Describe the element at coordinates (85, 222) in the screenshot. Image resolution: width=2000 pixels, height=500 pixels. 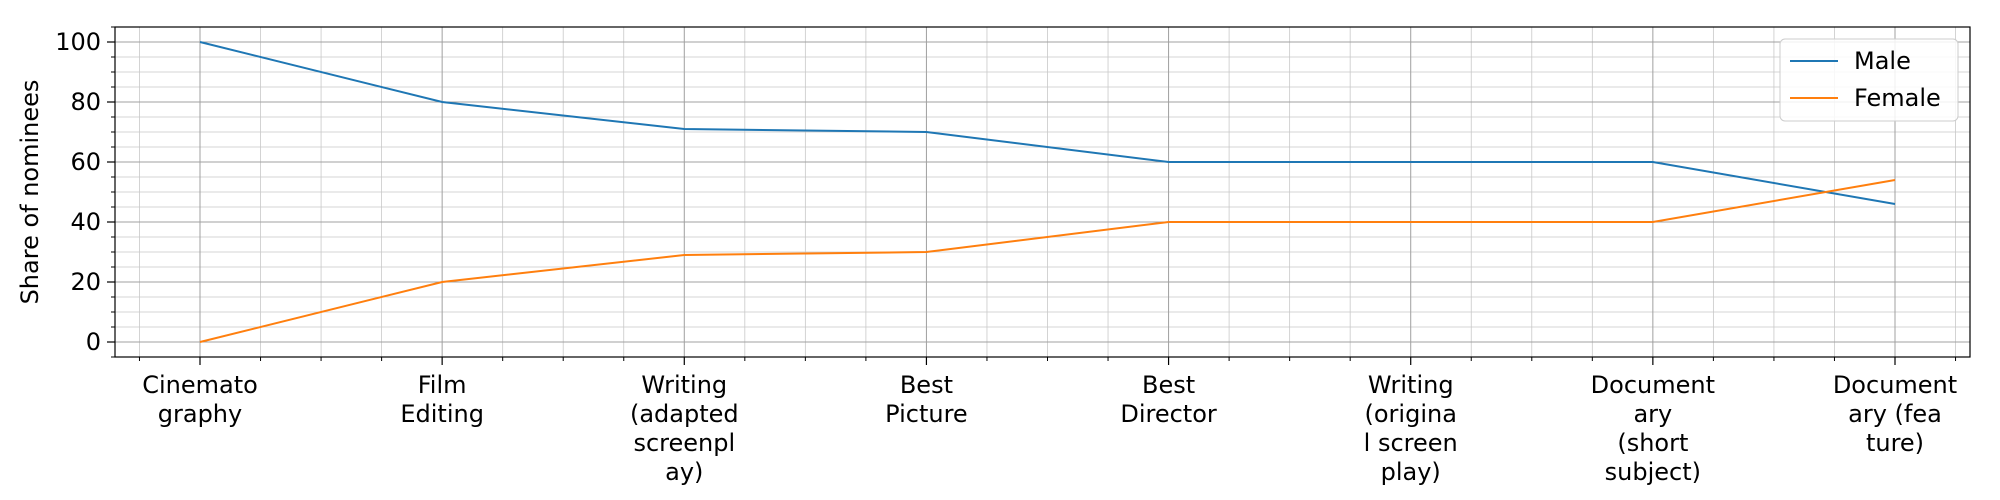
I see `y-tick-label: 40` at that location.